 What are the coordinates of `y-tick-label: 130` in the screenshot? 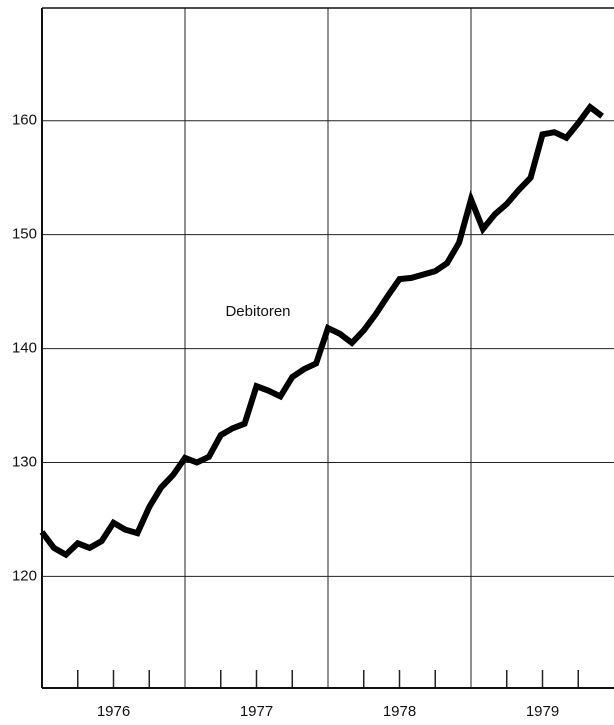 It's located at (24, 461).